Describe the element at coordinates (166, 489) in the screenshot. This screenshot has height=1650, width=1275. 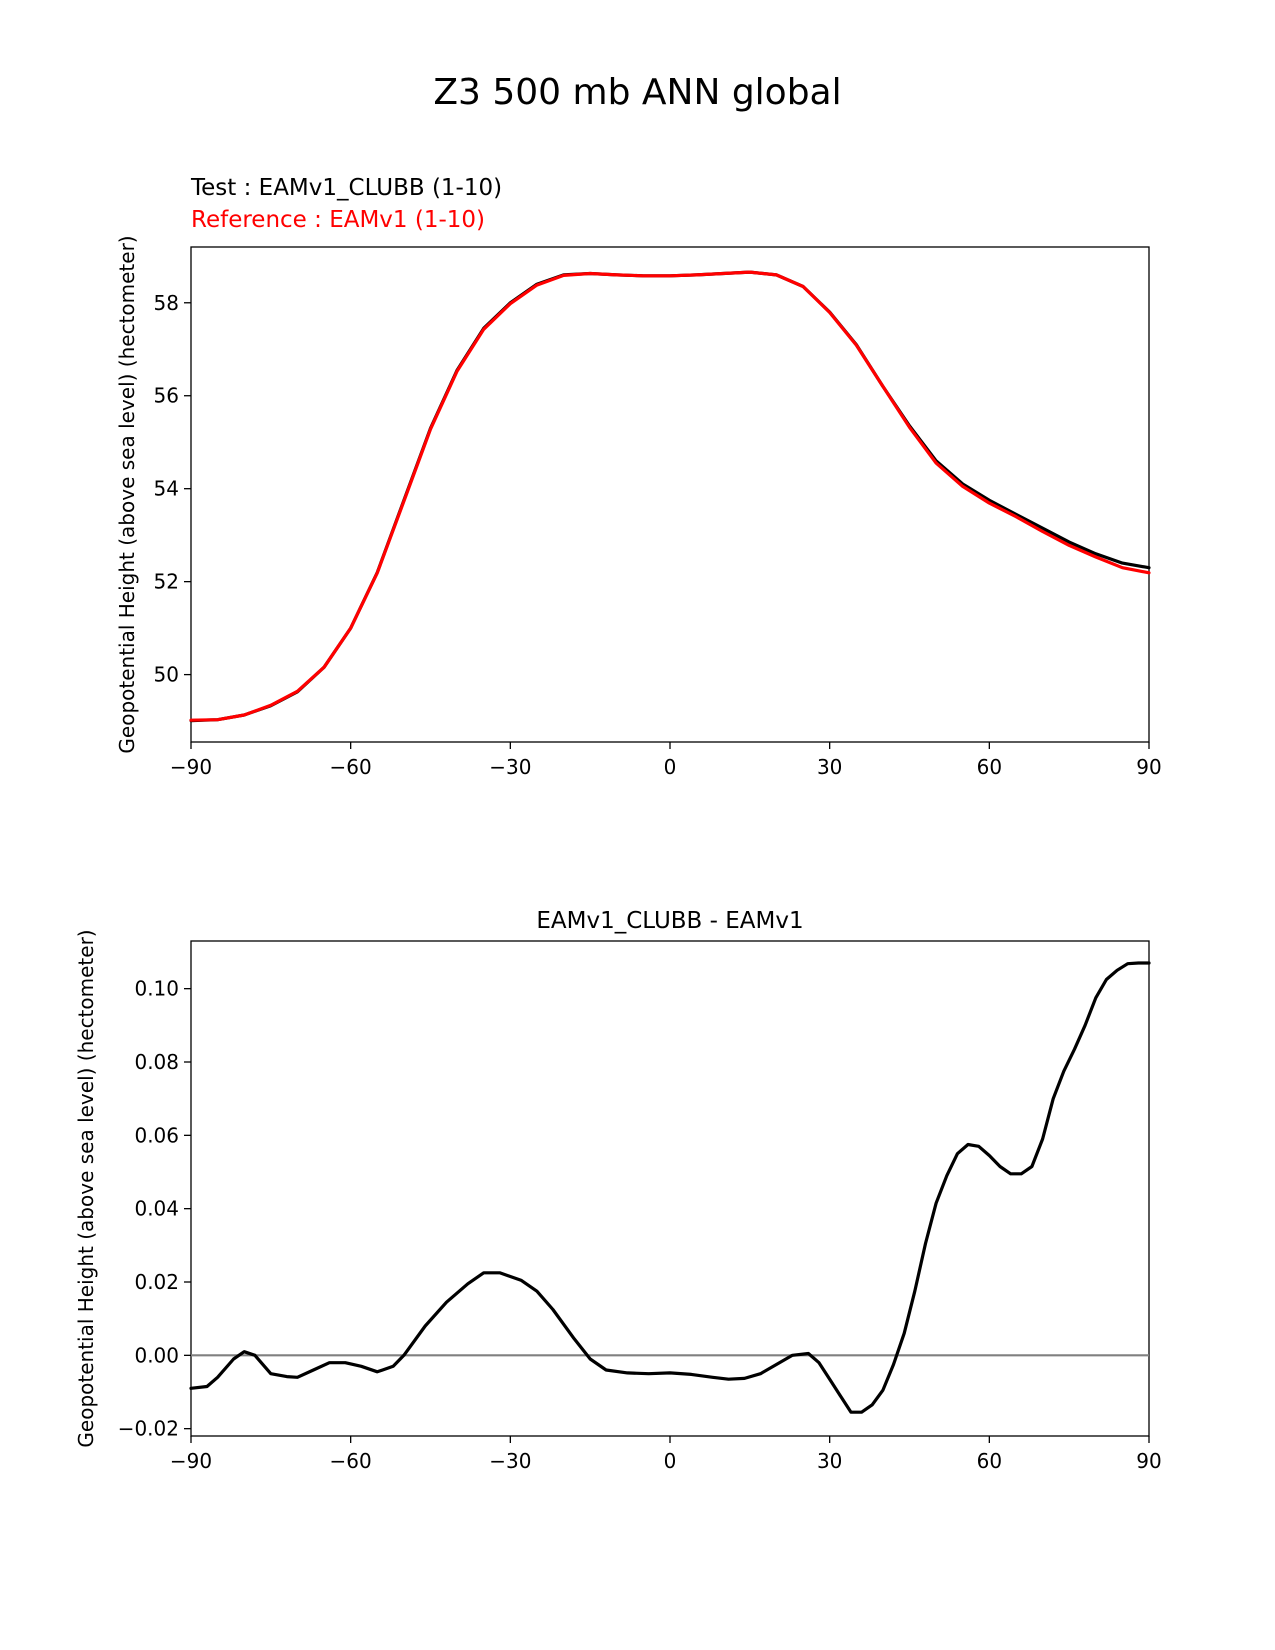
I see `y-tick-label: 54` at that location.